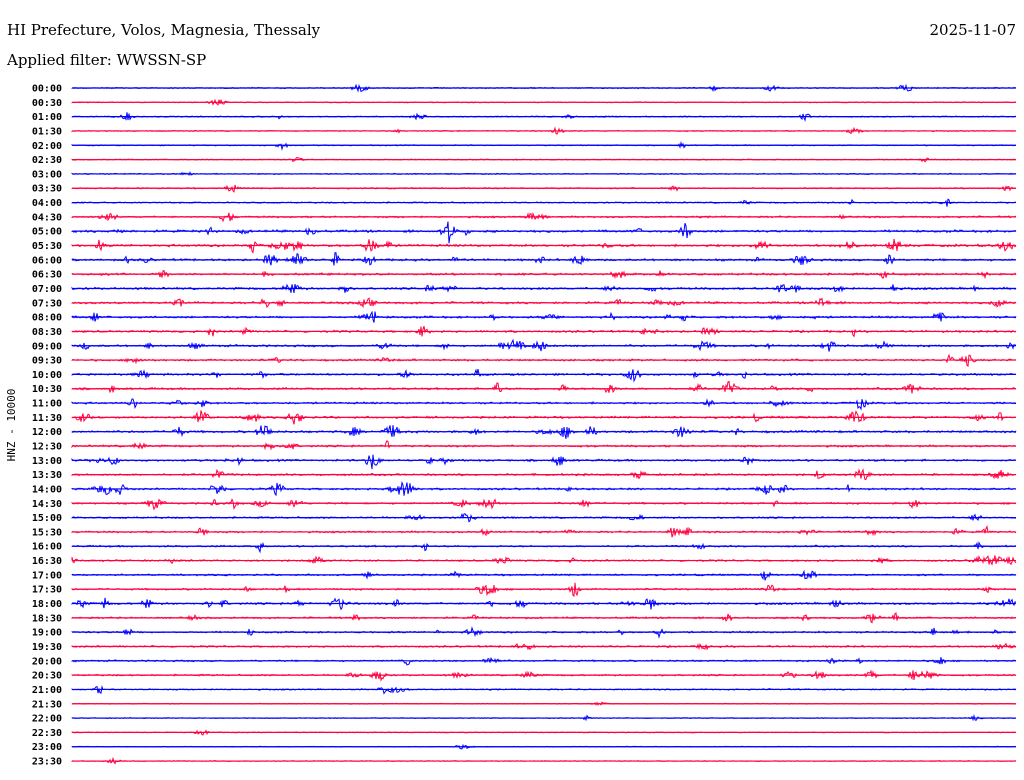  What do you see at coordinates (47, 232) in the screenshot?
I see `row-time-label: 05:00` at bounding box center [47, 232].